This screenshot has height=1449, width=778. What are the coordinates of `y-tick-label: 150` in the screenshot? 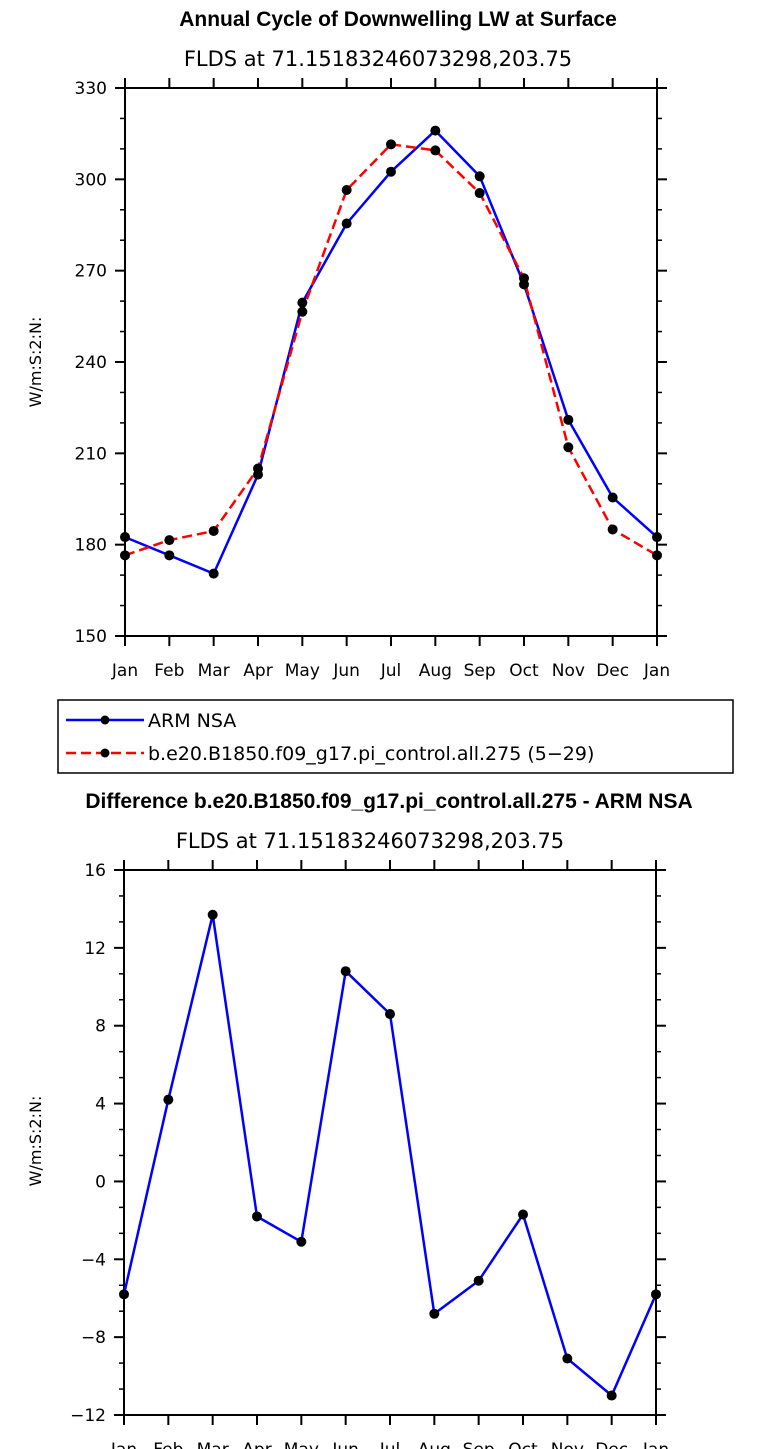 It's located at (91, 637).